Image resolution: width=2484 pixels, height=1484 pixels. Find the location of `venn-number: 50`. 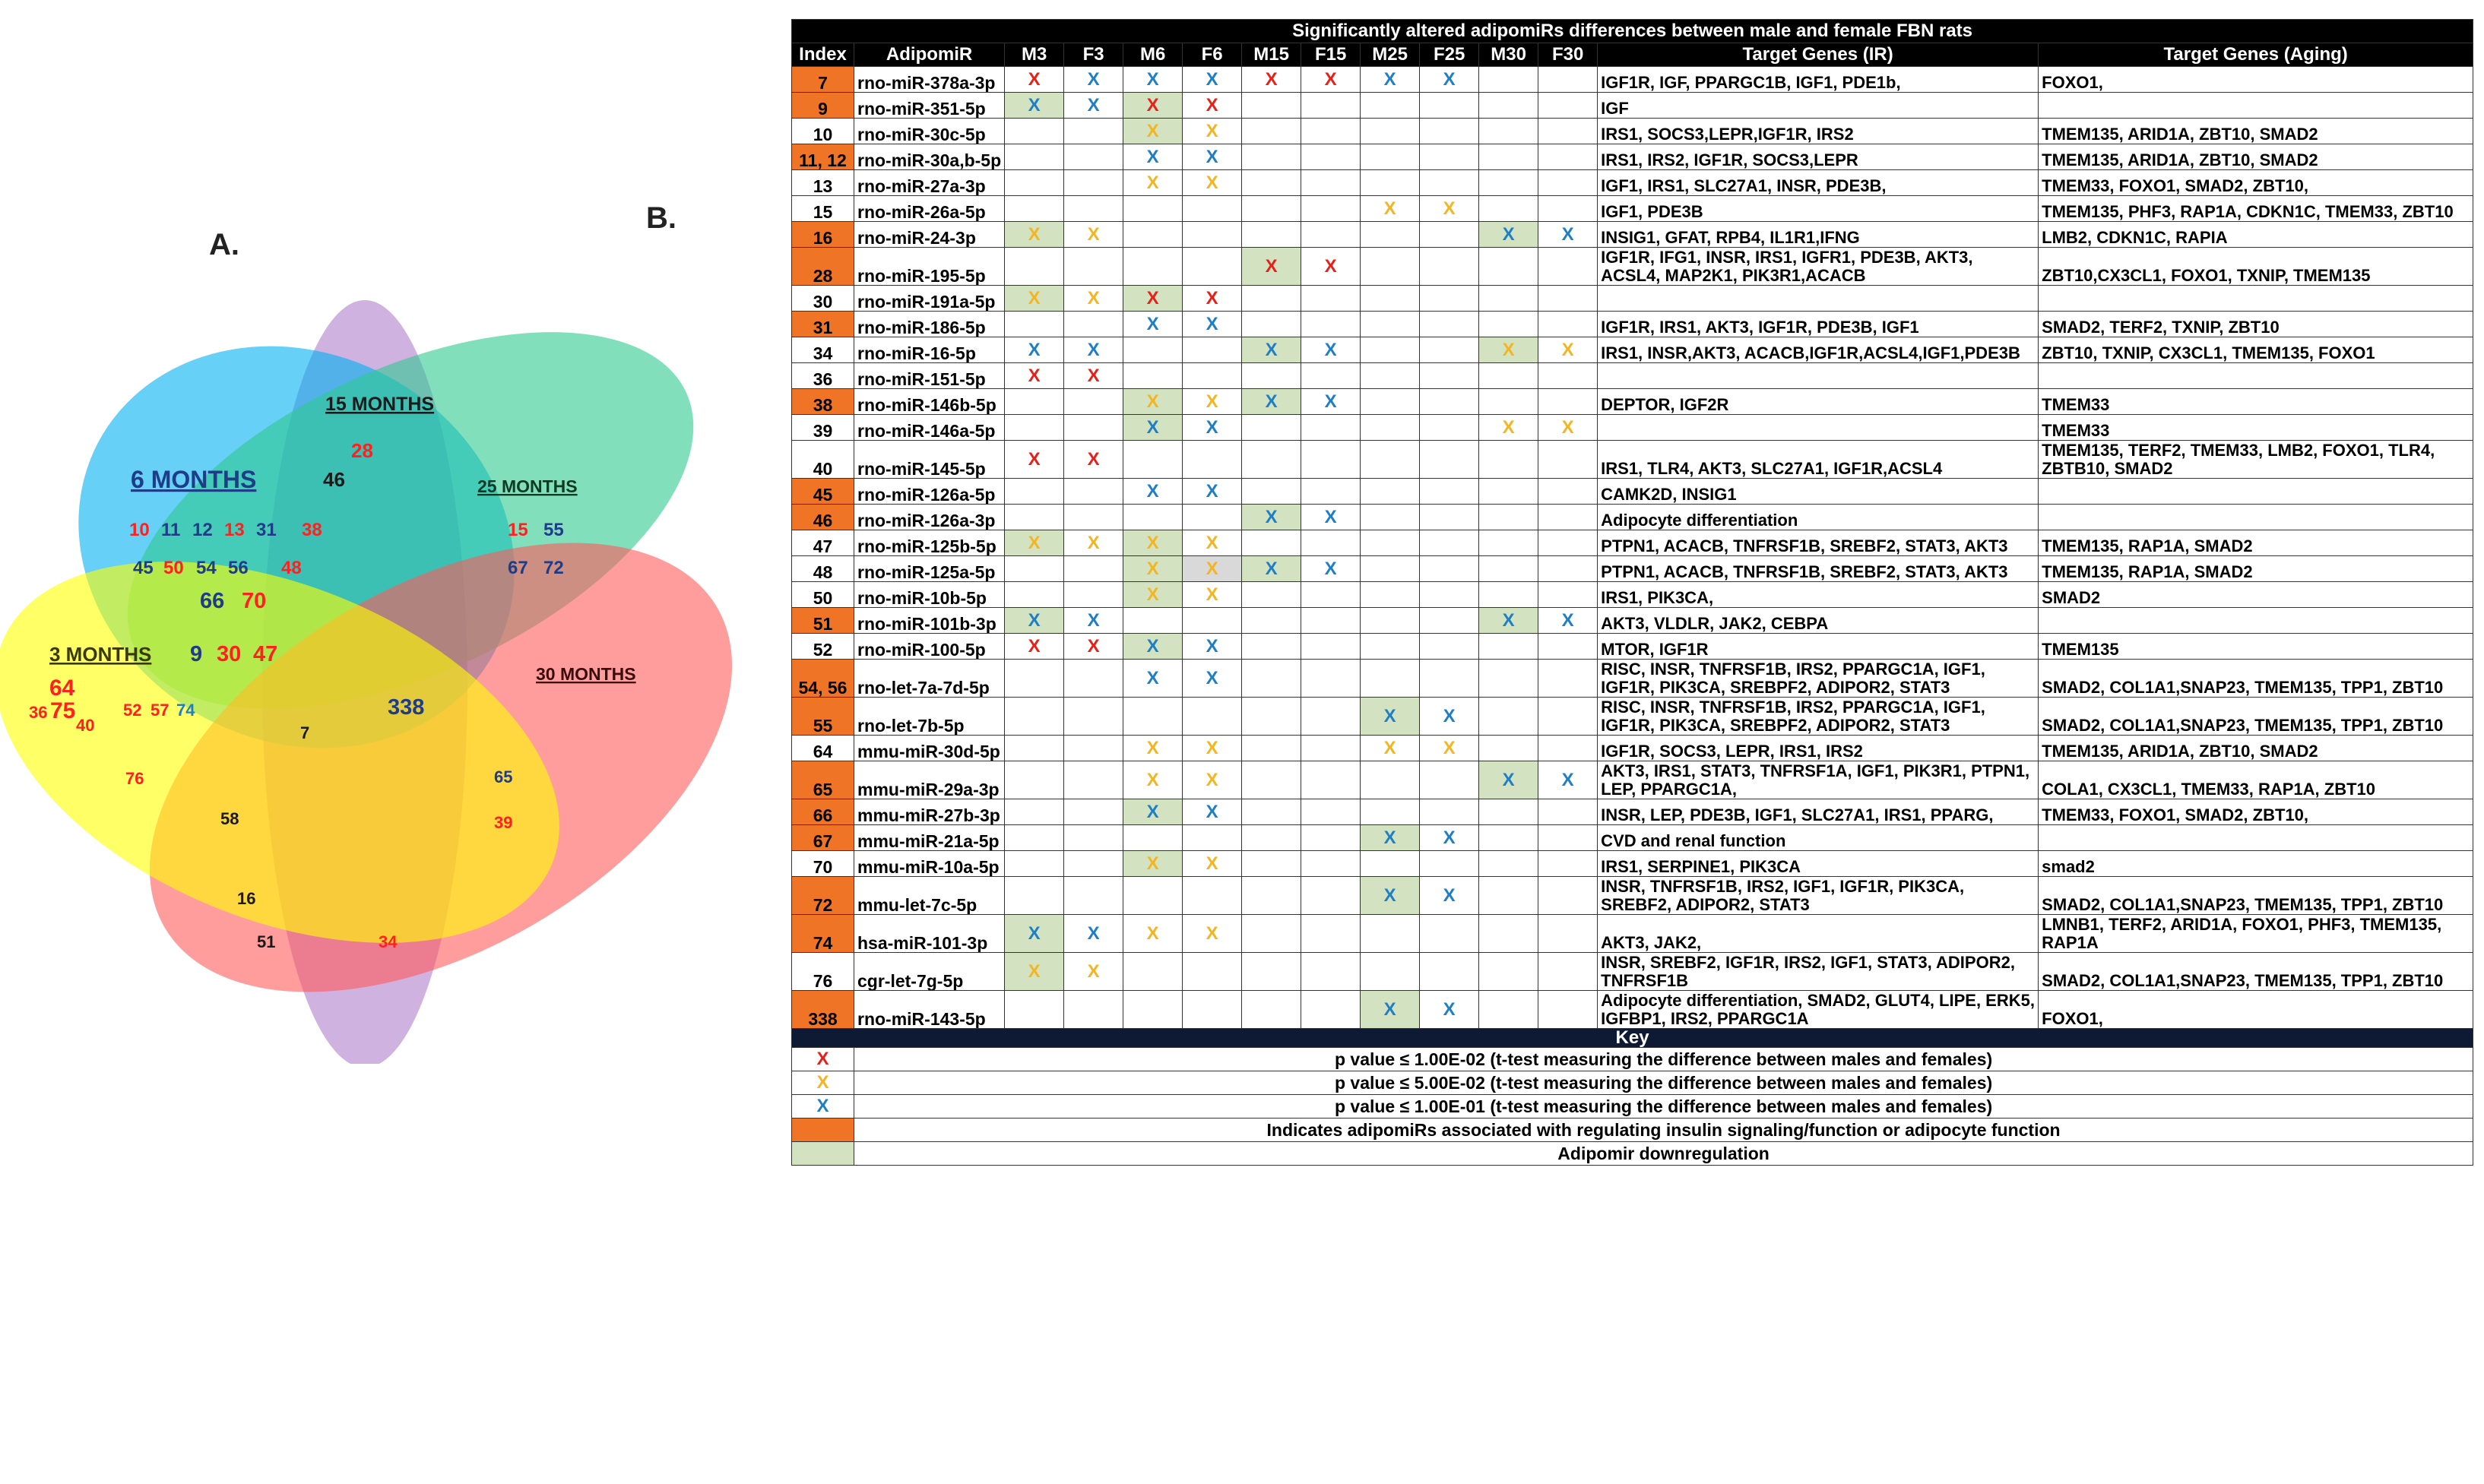

venn-number: 50 is located at coordinates (173, 568).